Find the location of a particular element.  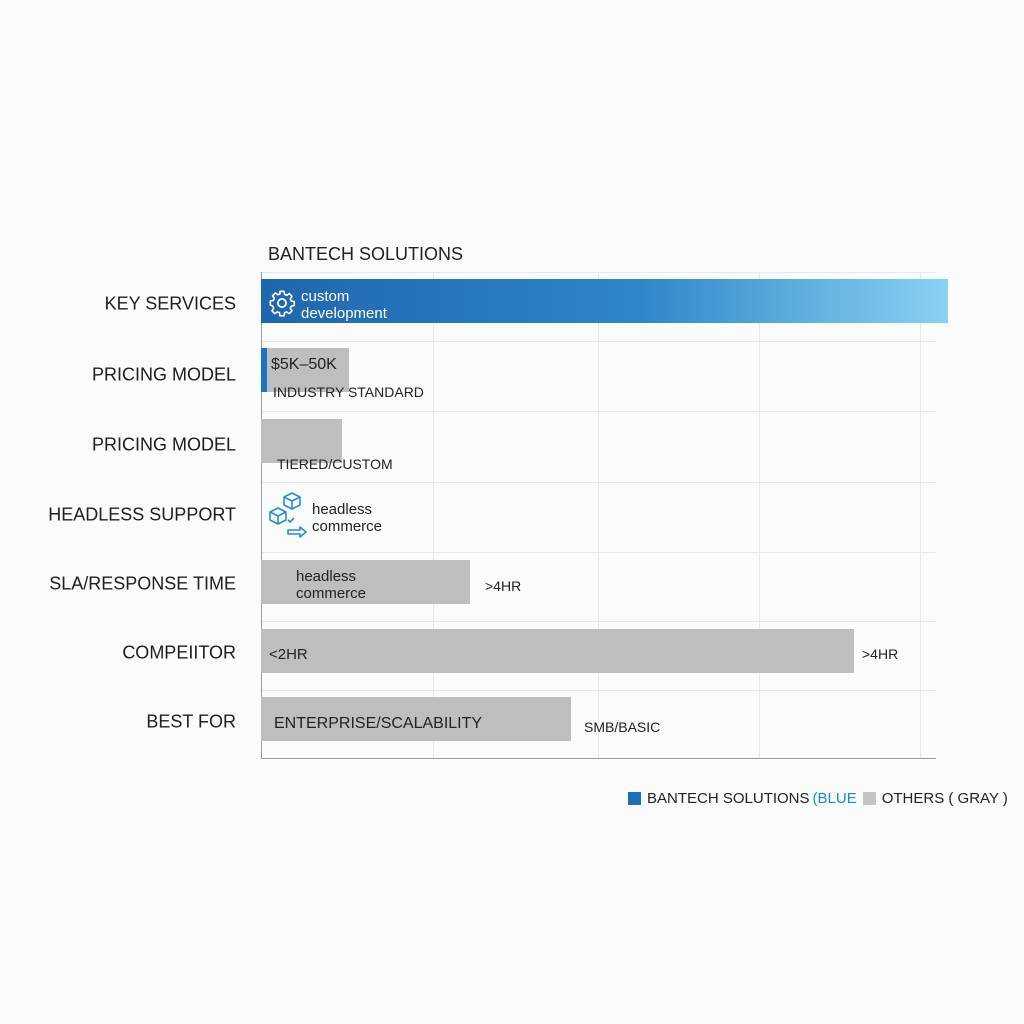

category-label: SLA/RESPONSE TIME is located at coordinates (142, 583).